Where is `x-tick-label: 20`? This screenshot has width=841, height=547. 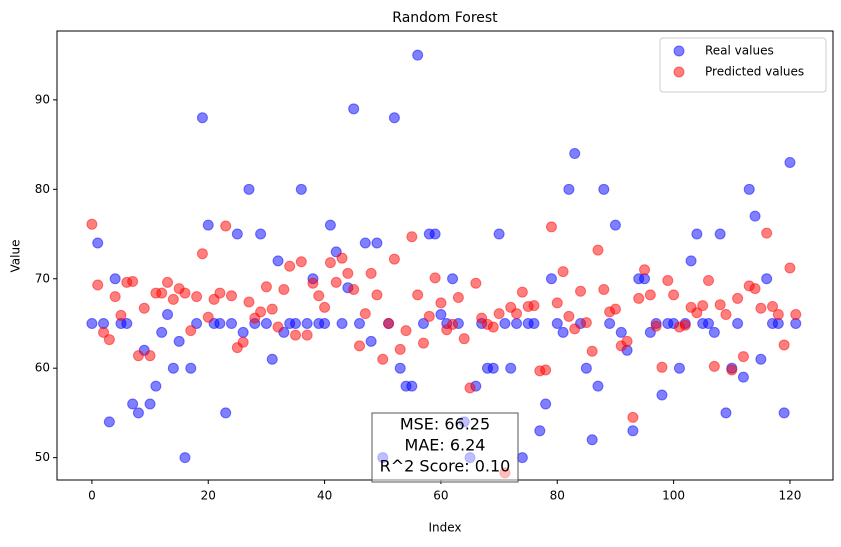 x-tick-label: 20 is located at coordinates (208, 496).